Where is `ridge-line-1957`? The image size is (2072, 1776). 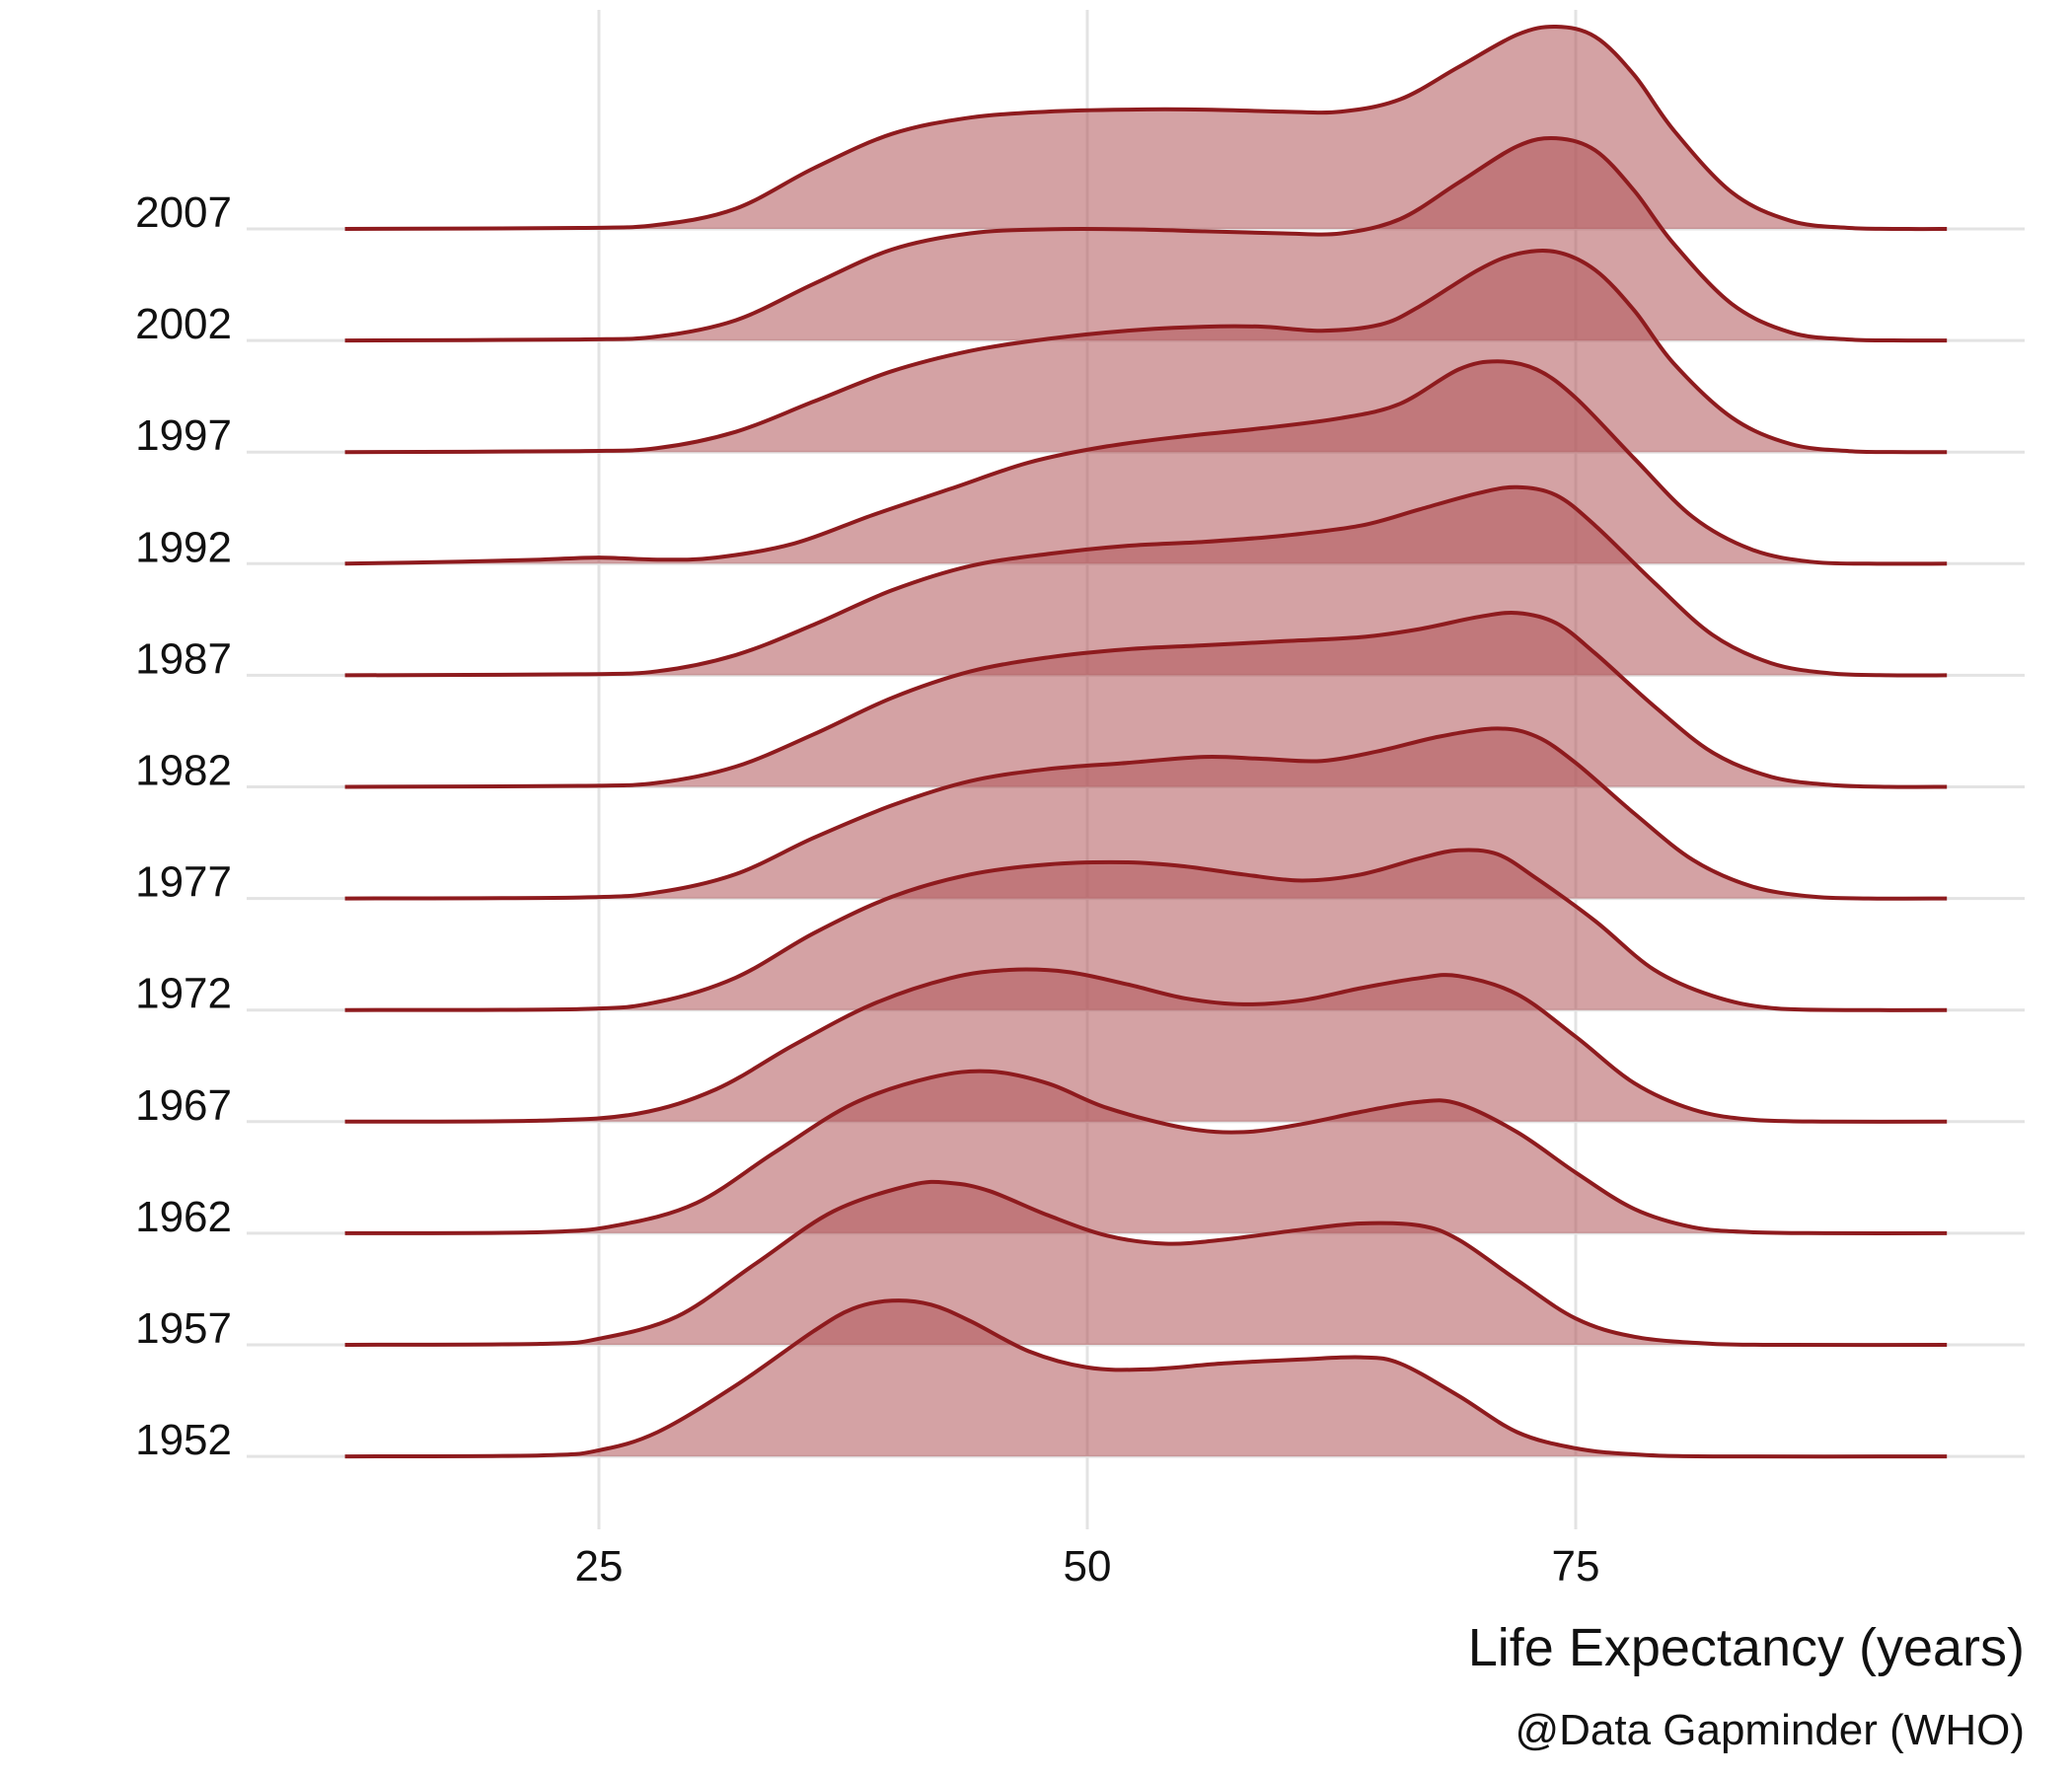
ridge-line-1957 is located at coordinates (1146, 1263).